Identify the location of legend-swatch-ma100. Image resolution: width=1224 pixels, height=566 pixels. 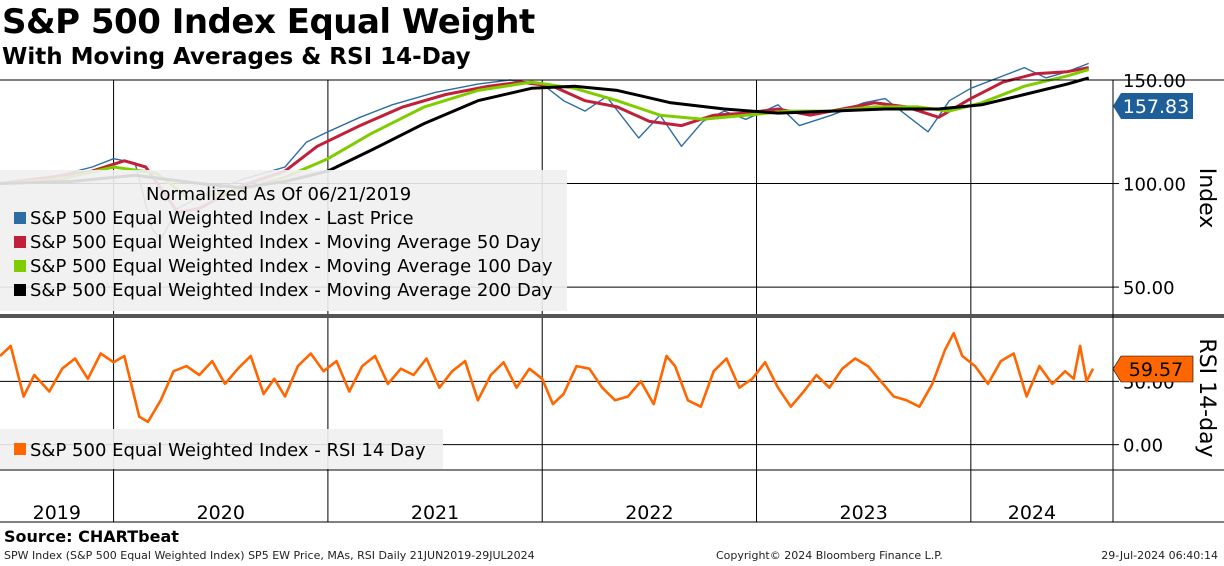
(20, 266).